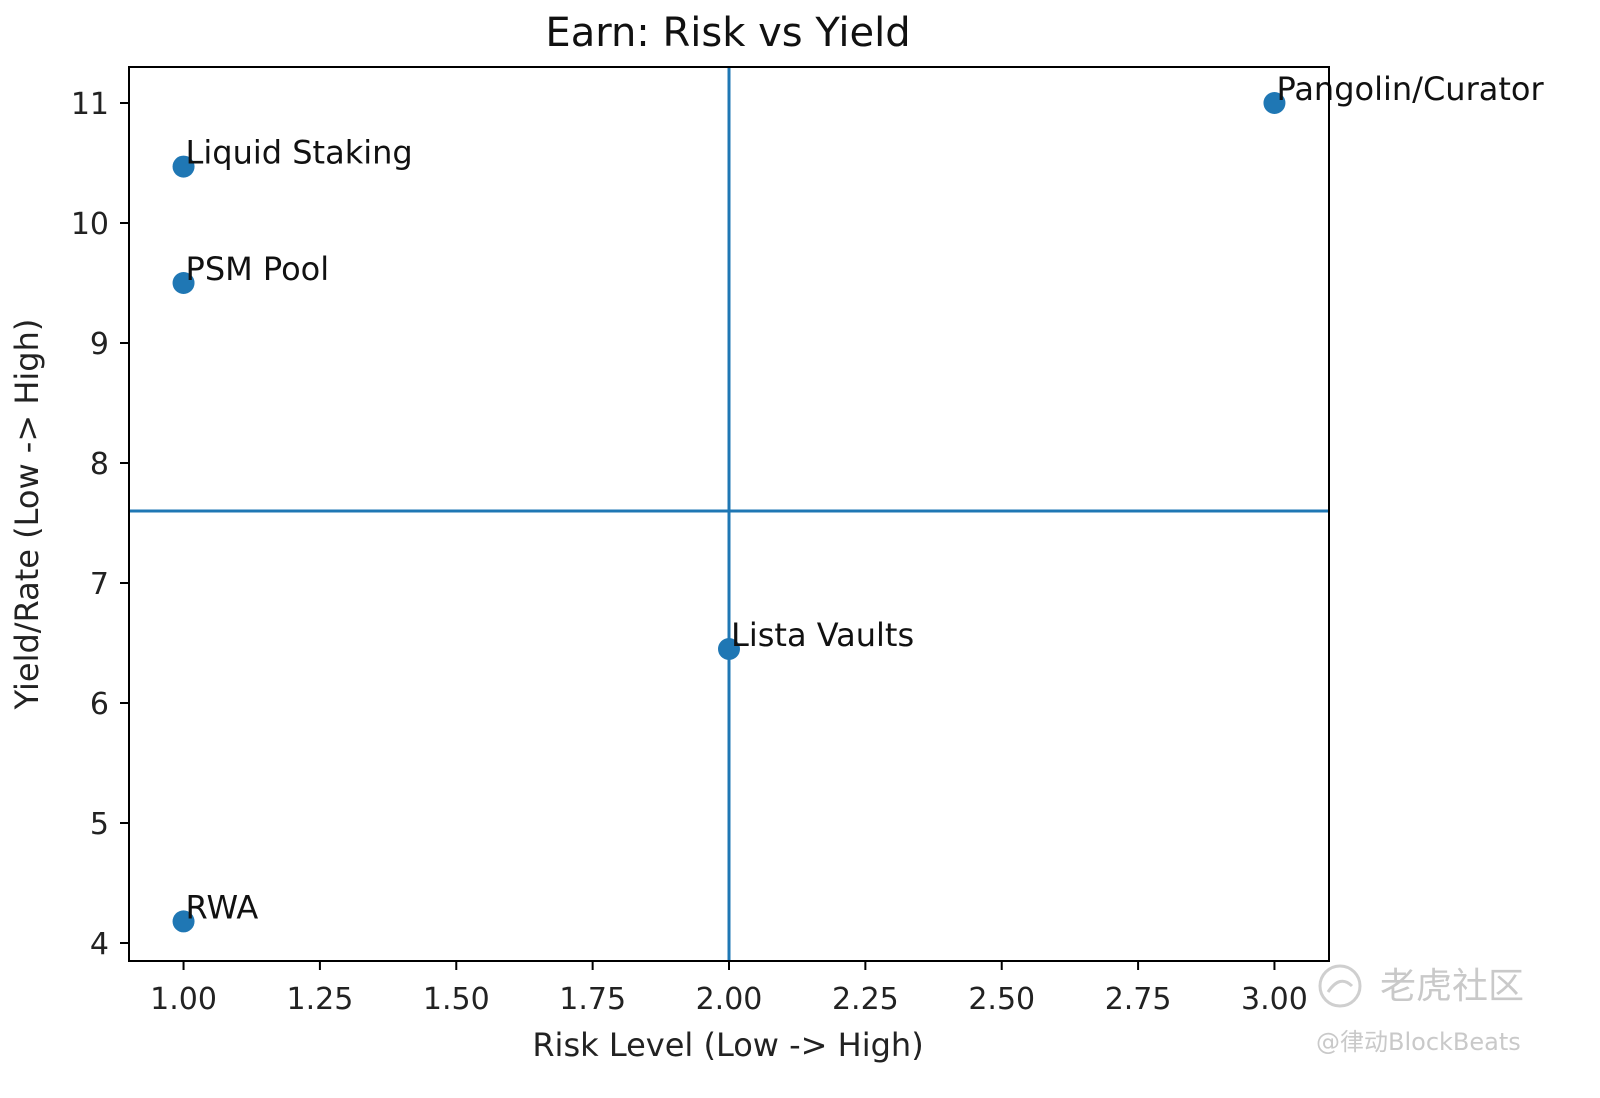 Image resolution: width=1600 pixels, height=1098 pixels. What do you see at coordinates (1452, 986) in the screenshot?
I see `watermark-title: 老虎社区` at bounding box center [1452, 986].